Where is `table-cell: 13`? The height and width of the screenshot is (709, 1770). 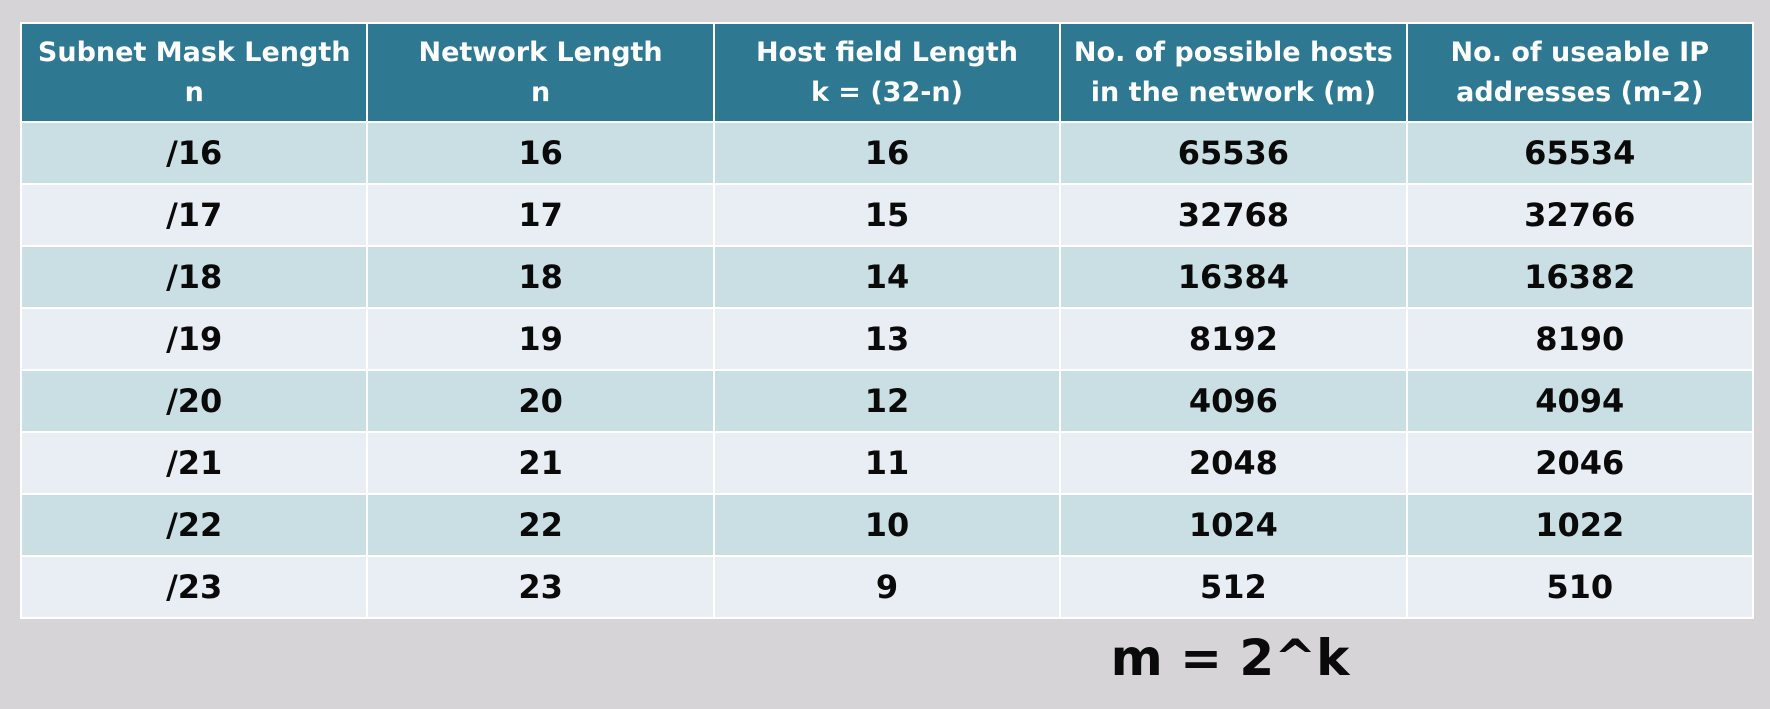 table-cell: 13 is located at coordinates (887, 339).